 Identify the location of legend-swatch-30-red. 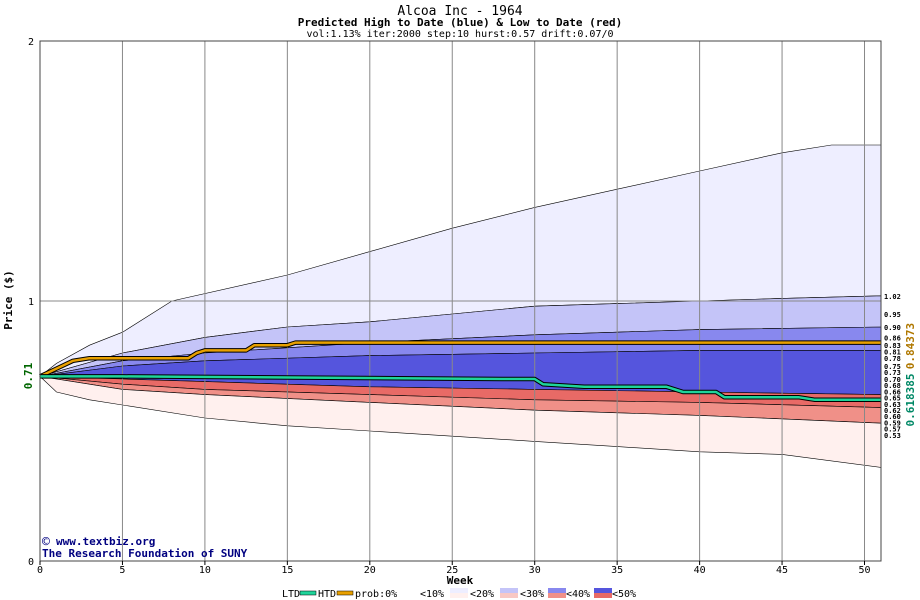
(557, 595).